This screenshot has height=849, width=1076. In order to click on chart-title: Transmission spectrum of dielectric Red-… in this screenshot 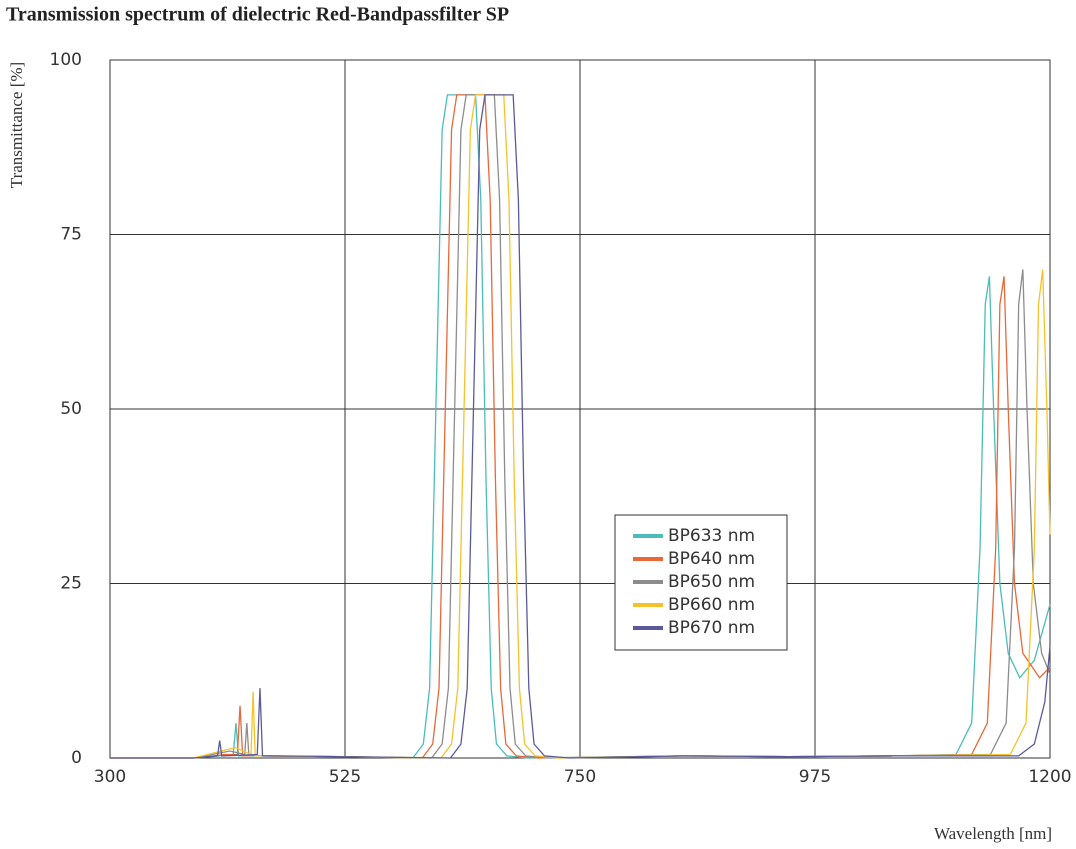, I will do `click(257, 15)`.